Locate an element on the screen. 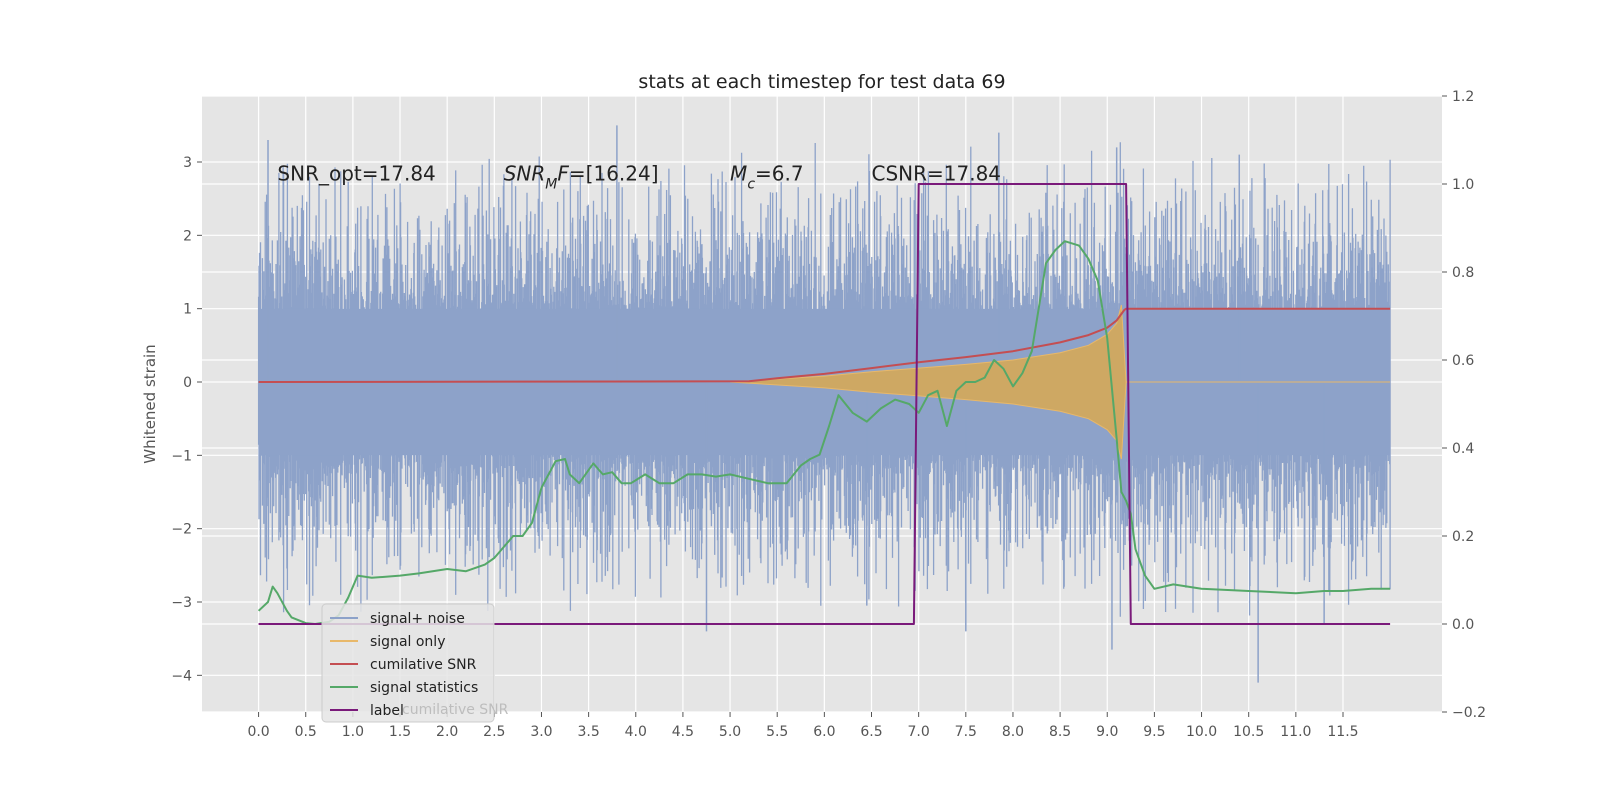  y-tick-label: 2 is located at coordinates (187, 236).